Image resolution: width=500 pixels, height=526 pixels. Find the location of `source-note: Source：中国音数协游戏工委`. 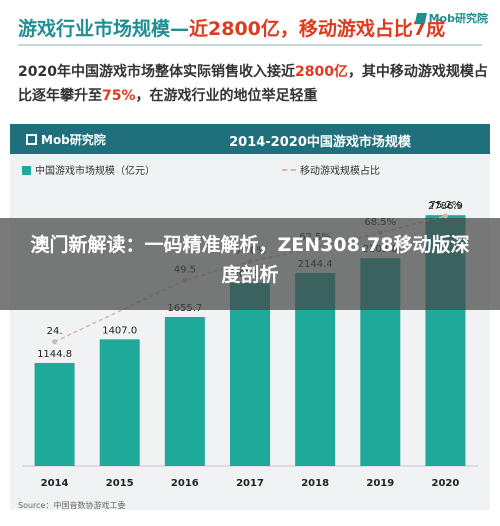

source-note: Source：中国音数协游戏工委 is located at coordinates (72, 505).